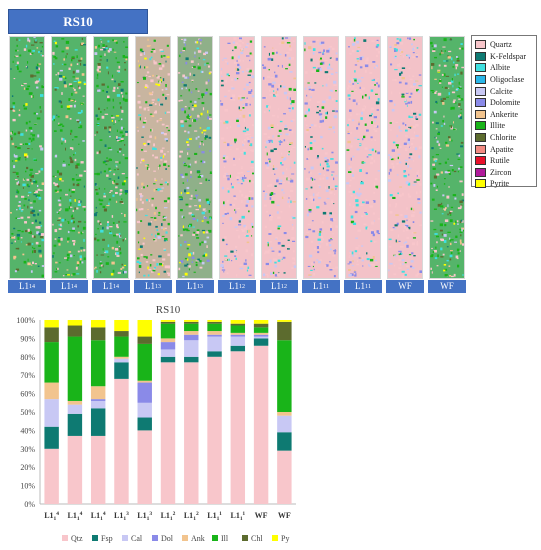  I want to click on chart-legend-label: Cal, so click(137, 538).